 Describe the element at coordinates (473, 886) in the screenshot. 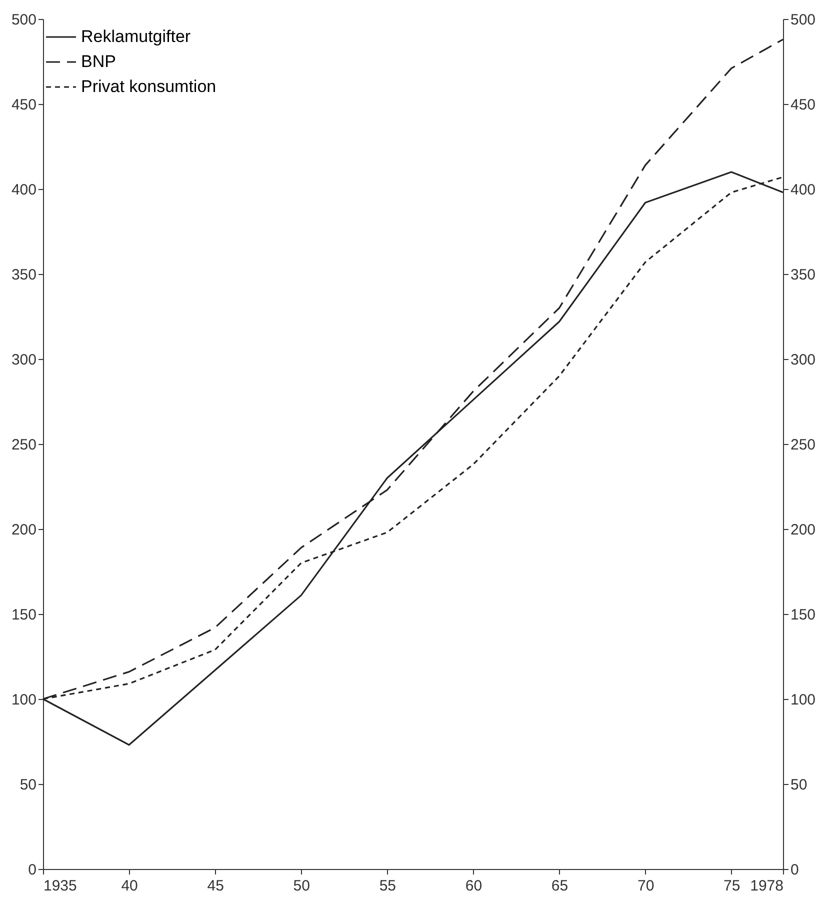

I see `x-tick-label: 60` at that location.